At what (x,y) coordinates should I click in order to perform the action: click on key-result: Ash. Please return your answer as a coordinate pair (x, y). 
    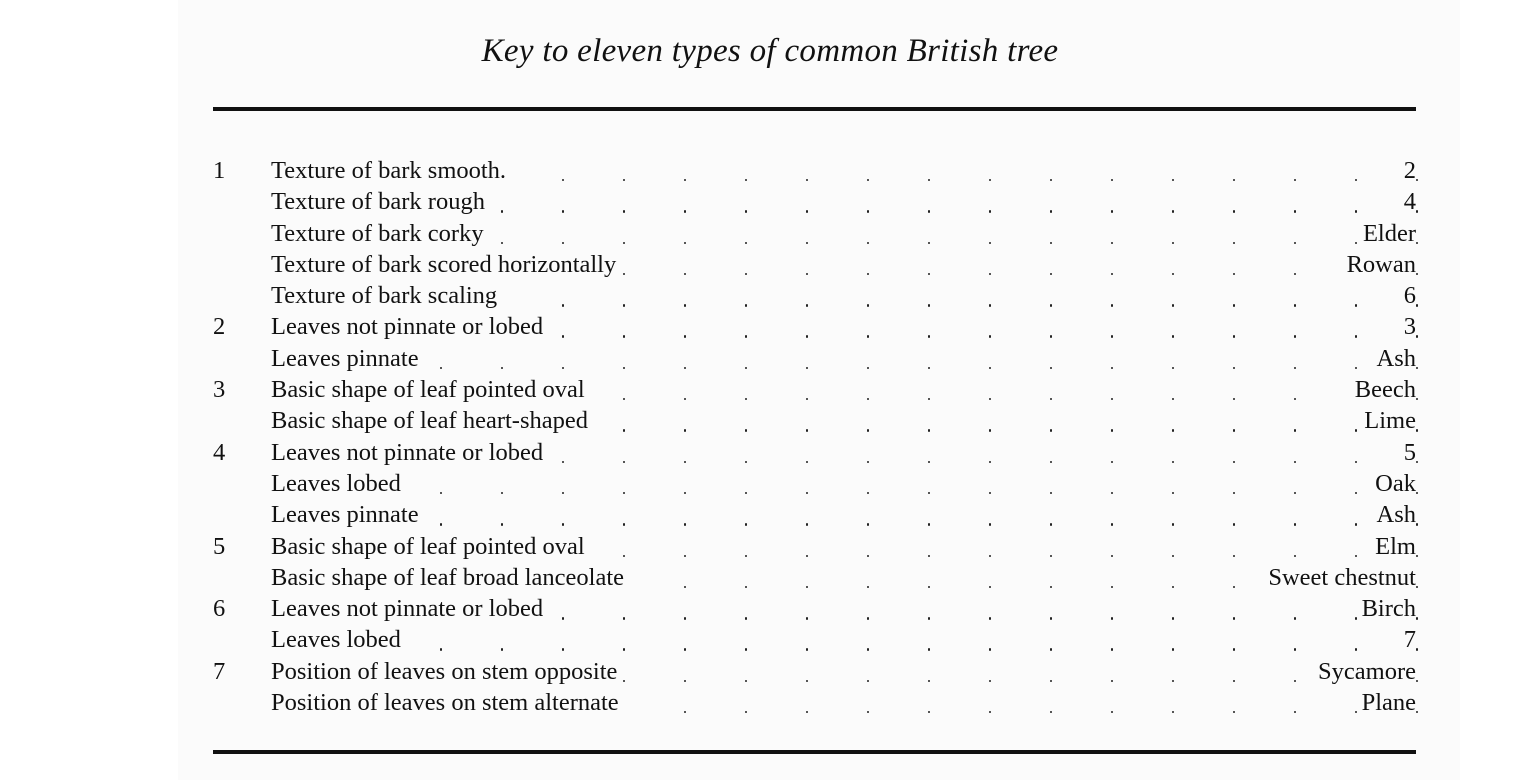
    Looking at the image, I should click on (1395, 358).